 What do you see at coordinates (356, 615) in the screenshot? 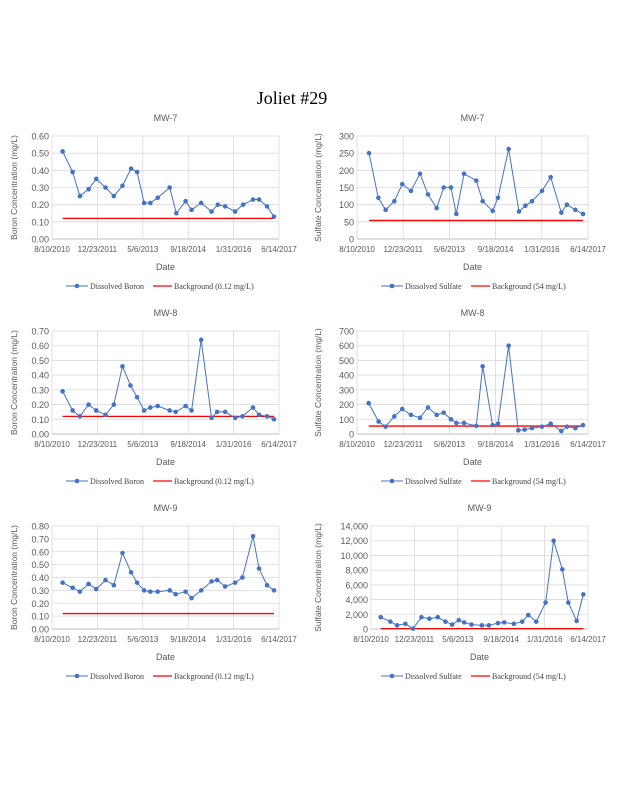
I see `y-tick-label: 2,000` at bounding box center [356, 615].